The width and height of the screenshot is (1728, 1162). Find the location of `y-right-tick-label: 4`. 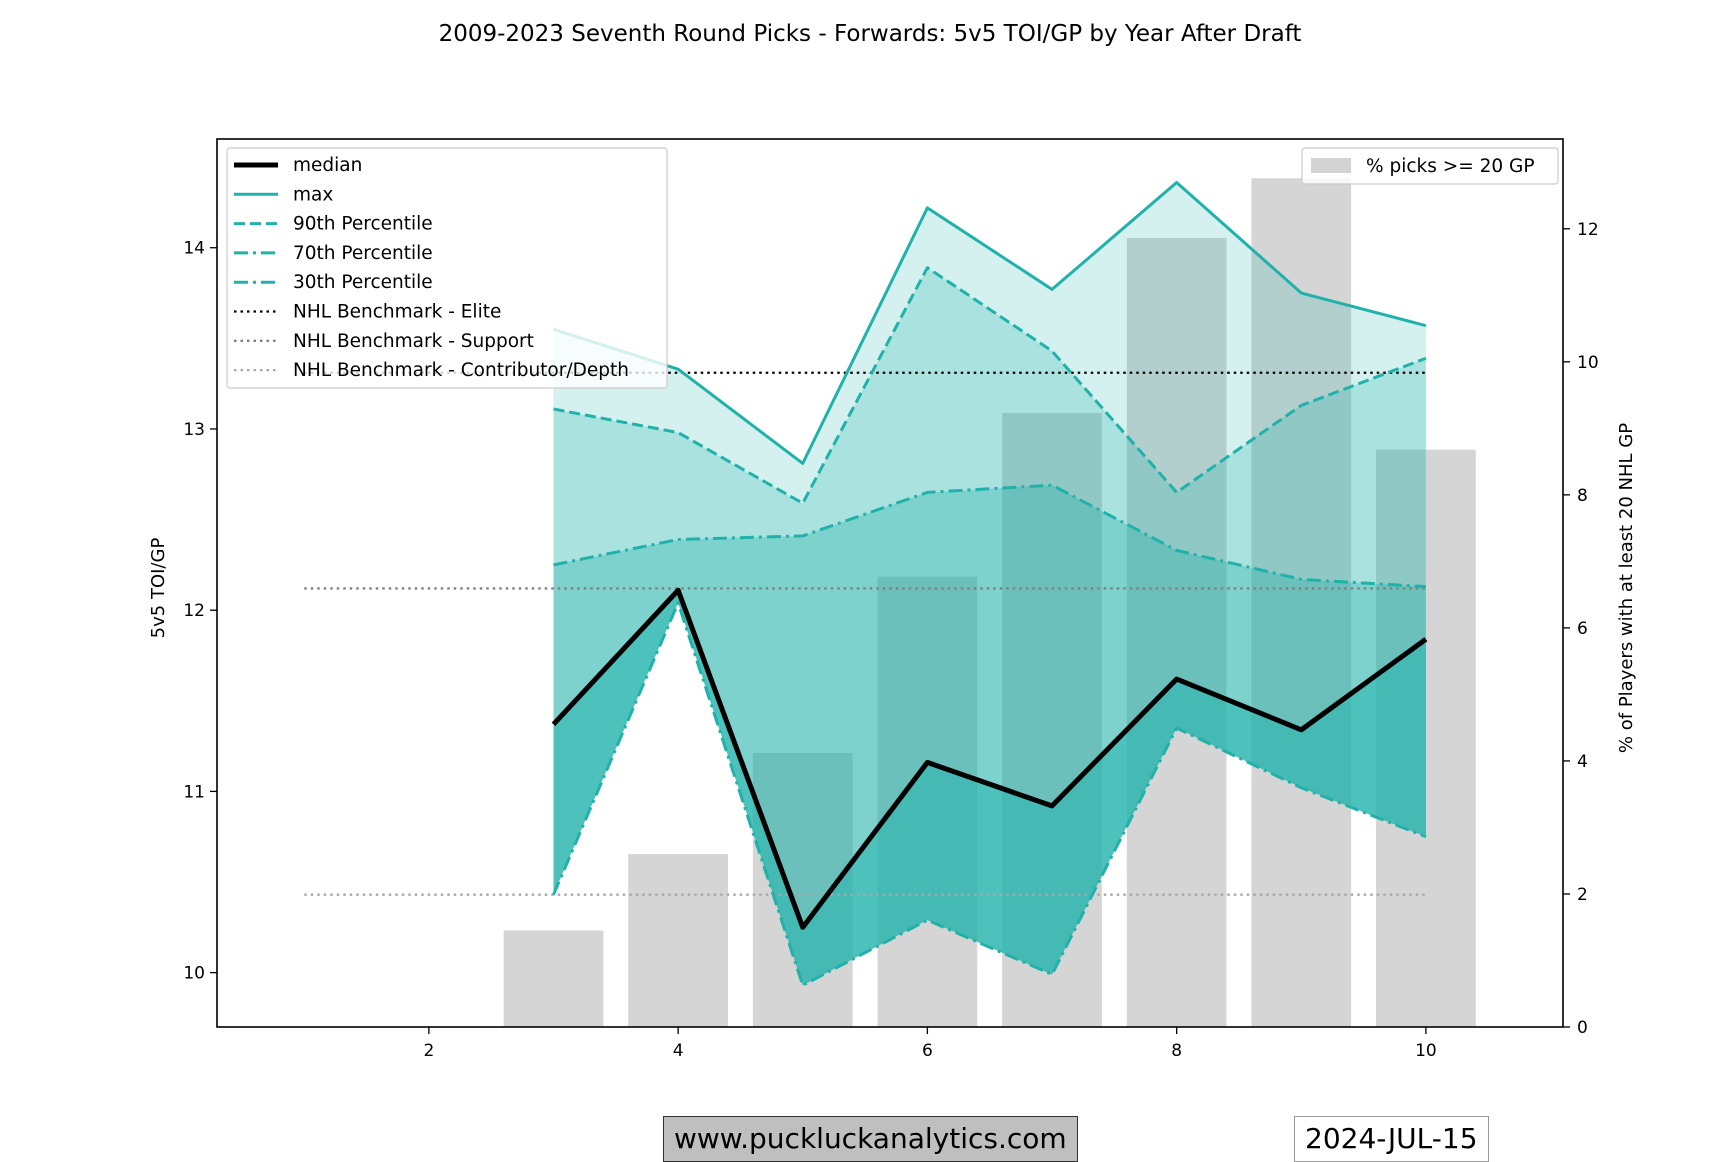

y-right-tick-label: 4 is located at coordinates (1582, 762).